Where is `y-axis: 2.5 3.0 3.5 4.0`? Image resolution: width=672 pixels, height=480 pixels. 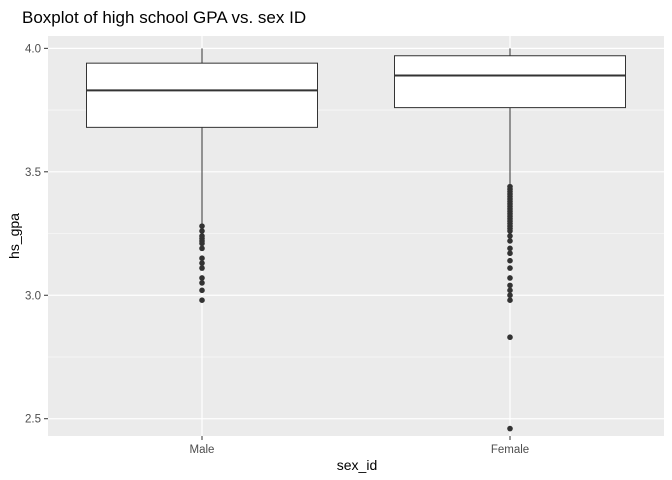
y-axis: 2.5 3.0 3.5 4.0 is located at coordinates (36, 234).